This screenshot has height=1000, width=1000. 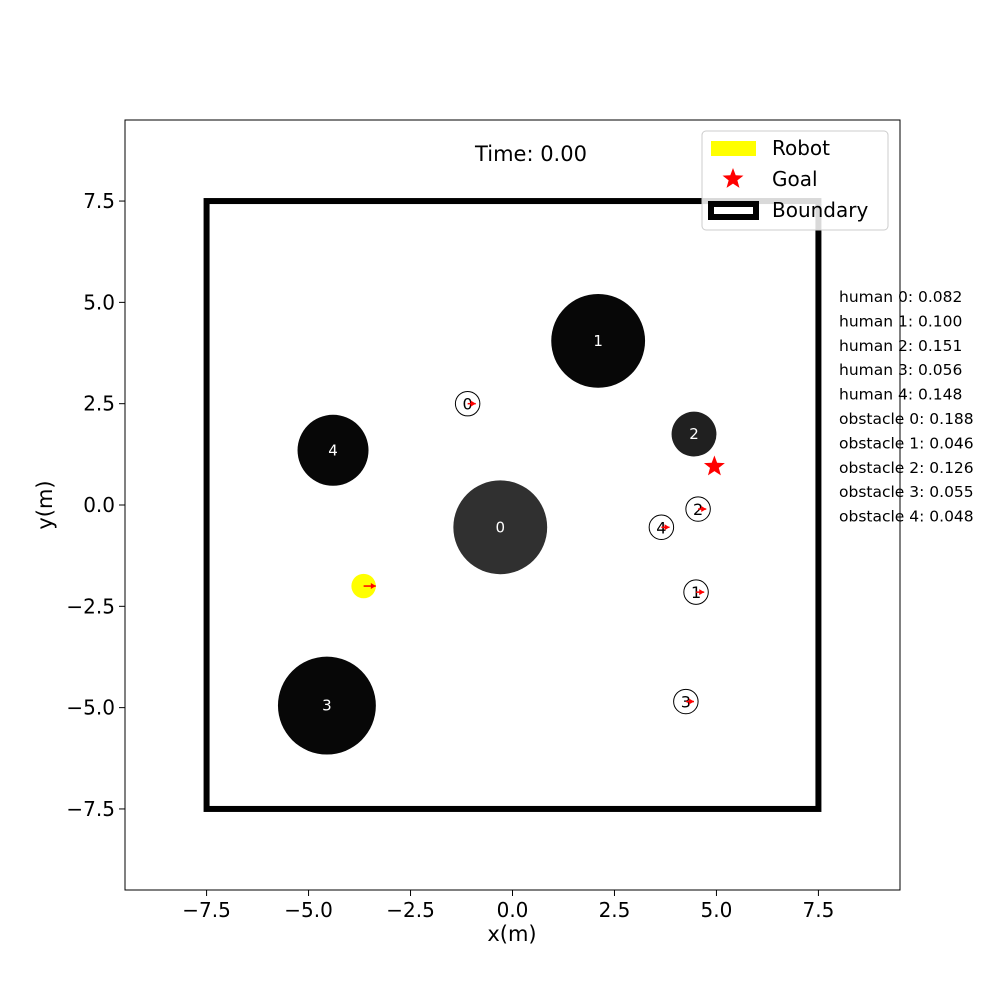 What do you see at coordinates (820, 210) in the screenshot?
I see `legend-label: Boundary` at bounding box center [820, 210].